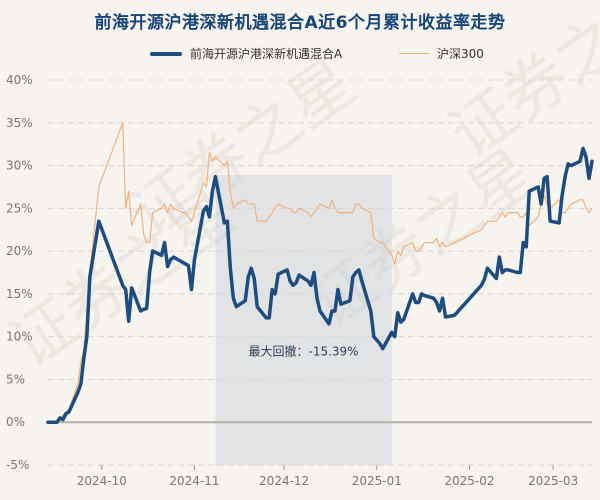  I want to click on legend-swatch-fund, so click(166, 53).